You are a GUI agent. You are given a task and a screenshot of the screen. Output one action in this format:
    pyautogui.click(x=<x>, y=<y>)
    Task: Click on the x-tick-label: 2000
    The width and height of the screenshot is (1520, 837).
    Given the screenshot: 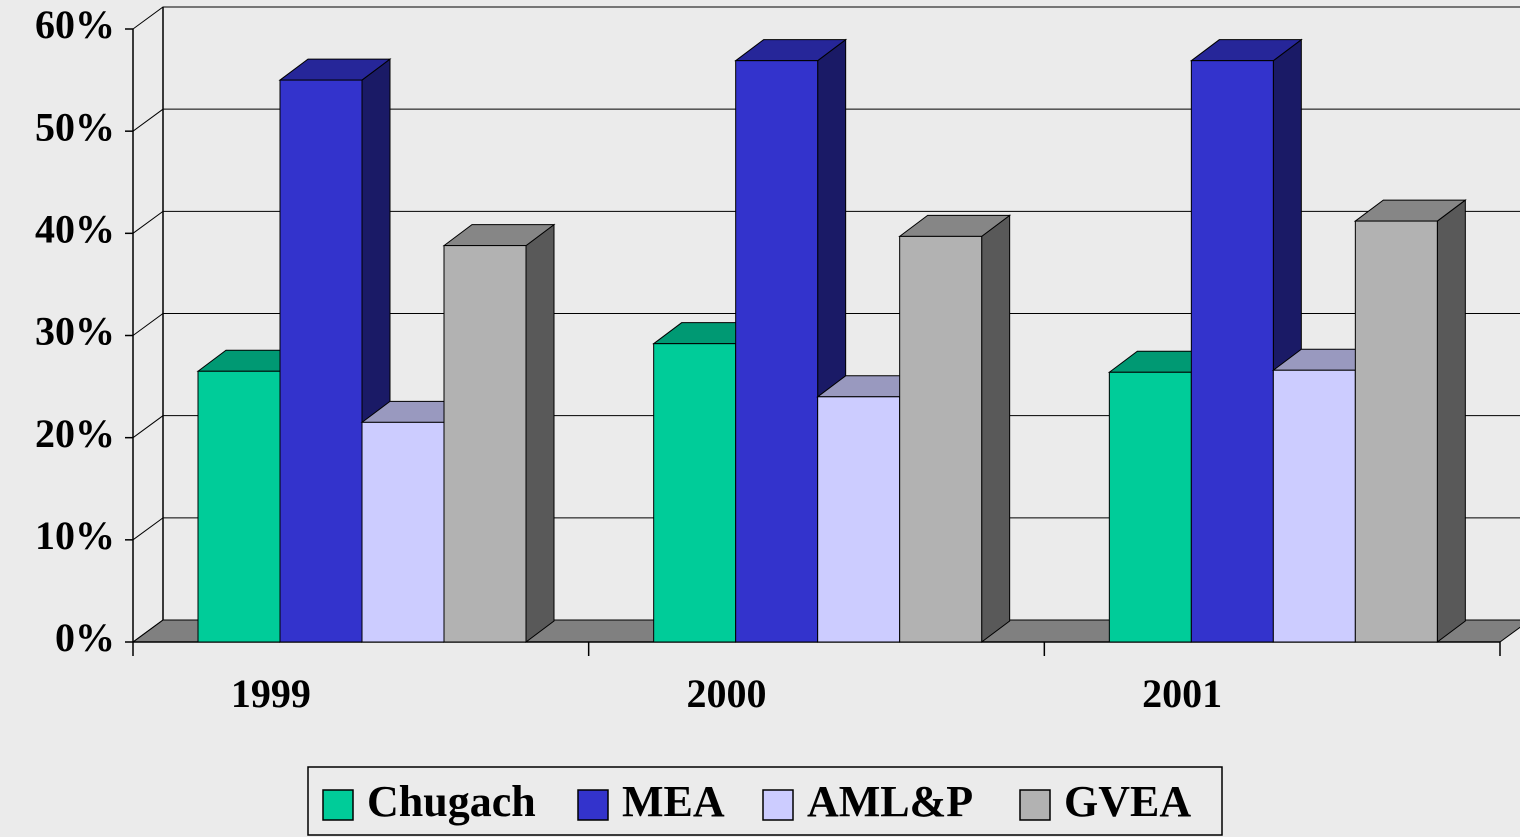 What is the action you would take?
    pyautogui.click(x=727, y=693)
    